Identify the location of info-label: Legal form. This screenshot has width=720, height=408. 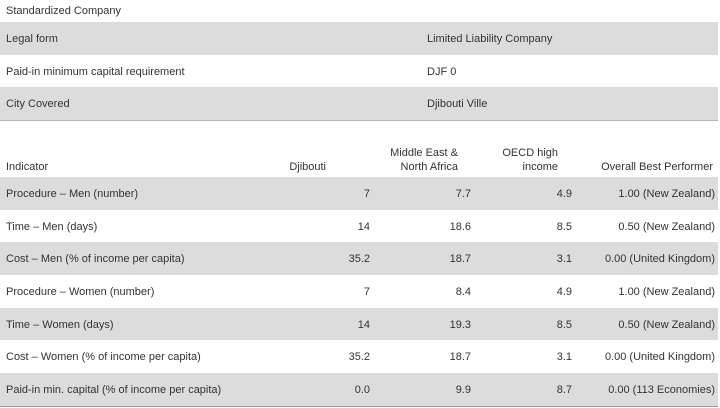
(32, 39).